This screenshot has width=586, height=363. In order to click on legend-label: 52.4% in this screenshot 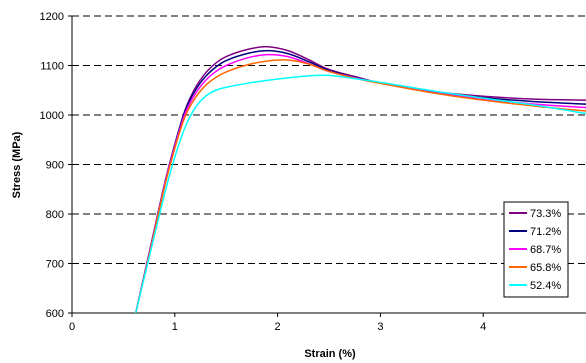, I will do `click(545, 286)`.